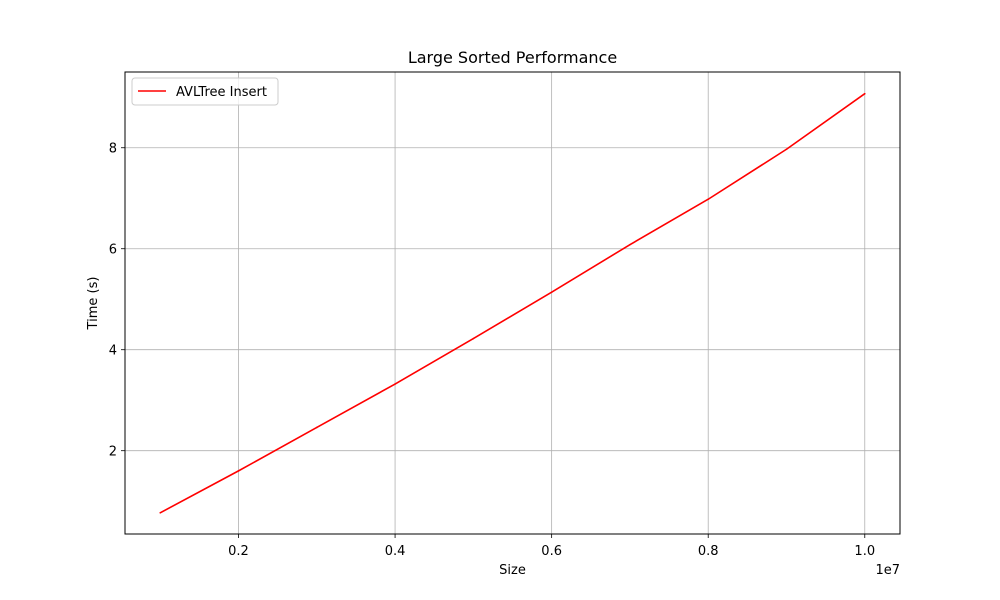 This screenshot has height=600, width=1000. I want to click on x-tick-label: 0.8, so click(708, 551).